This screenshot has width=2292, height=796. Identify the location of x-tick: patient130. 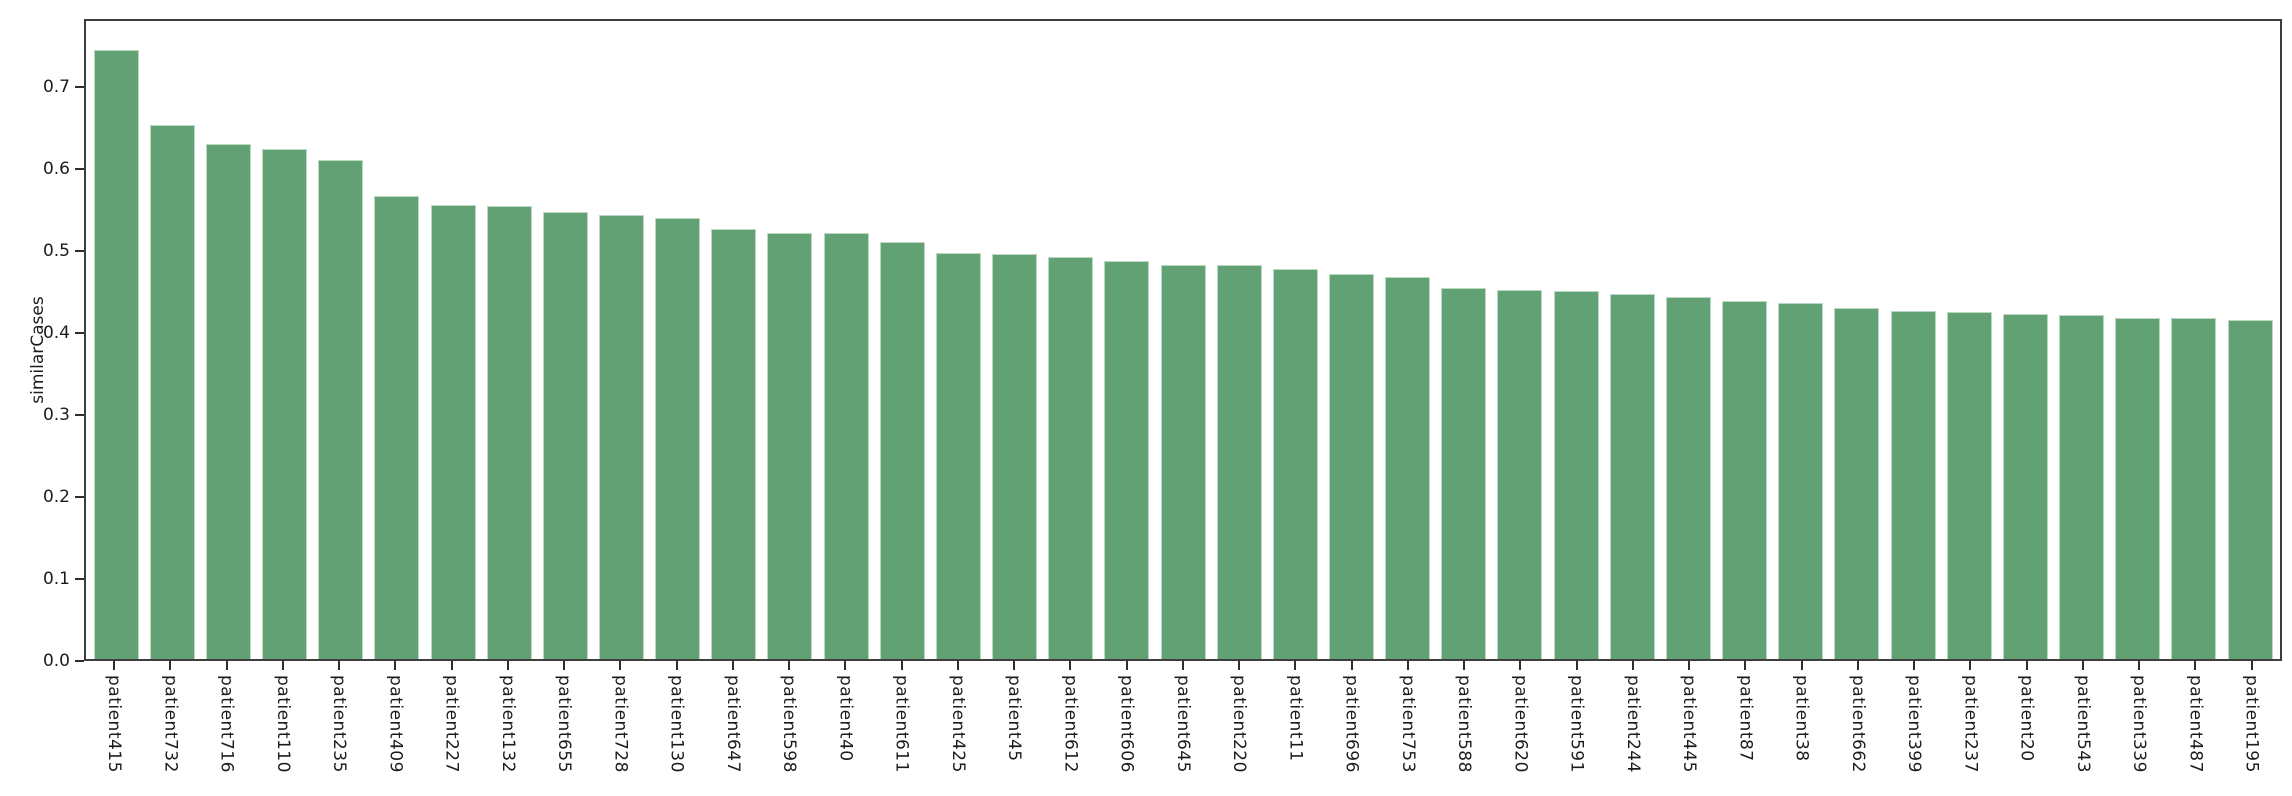
(677, 717).